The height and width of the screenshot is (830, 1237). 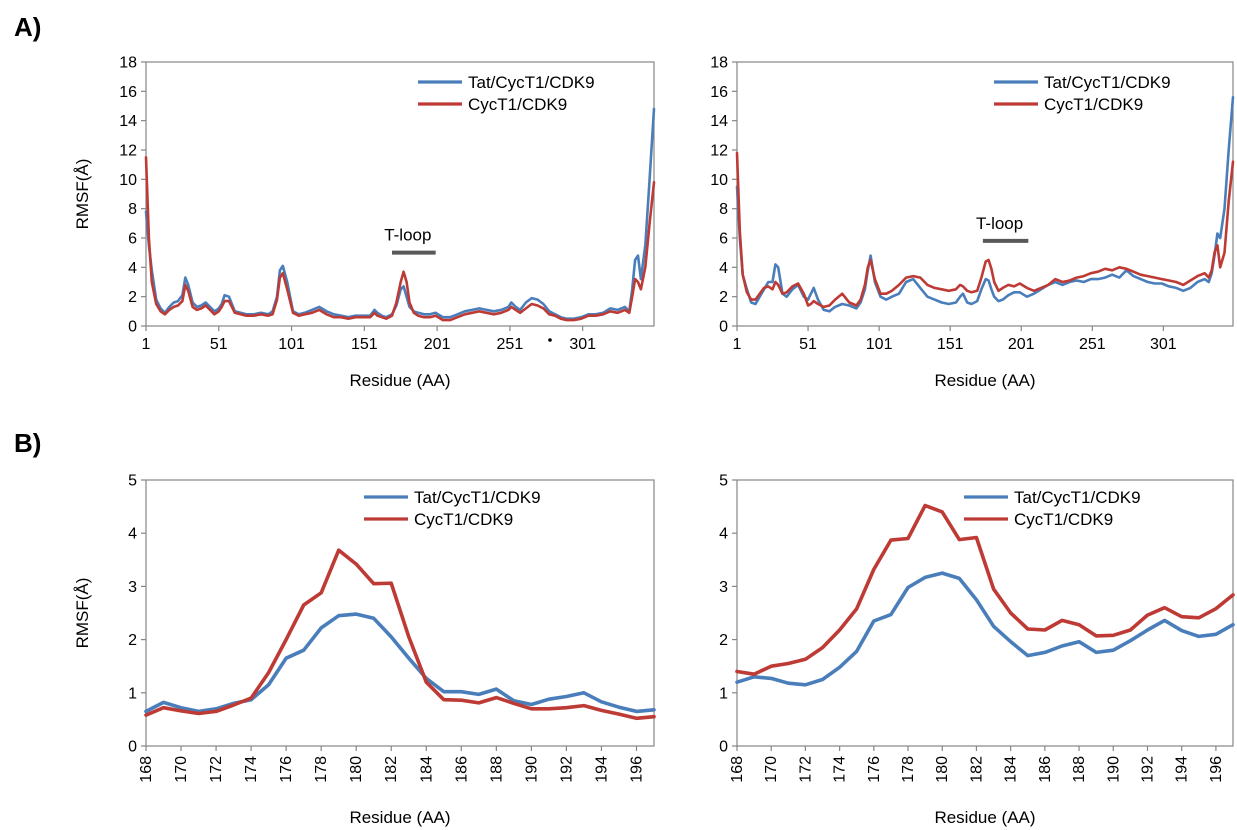 What do you see at coordinates (27, 27) in the screenshot?
I see `panel-label-a: A)` at bounding box center [27, 27].